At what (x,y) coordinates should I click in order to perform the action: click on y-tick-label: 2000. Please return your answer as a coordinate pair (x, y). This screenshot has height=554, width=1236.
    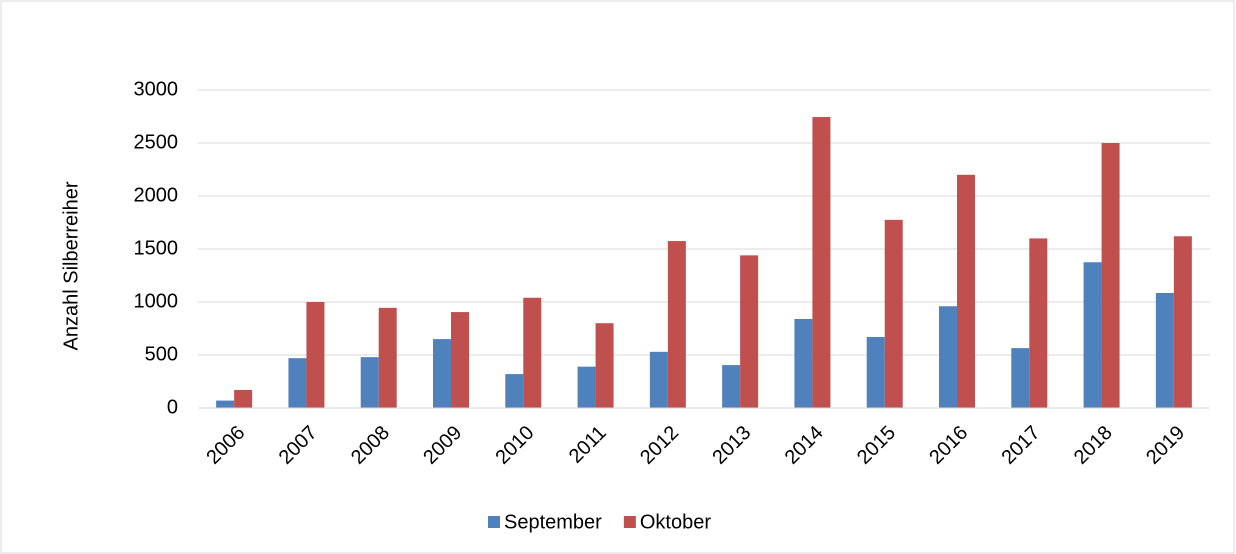
    Looking at the image, I should click on (156, 195).